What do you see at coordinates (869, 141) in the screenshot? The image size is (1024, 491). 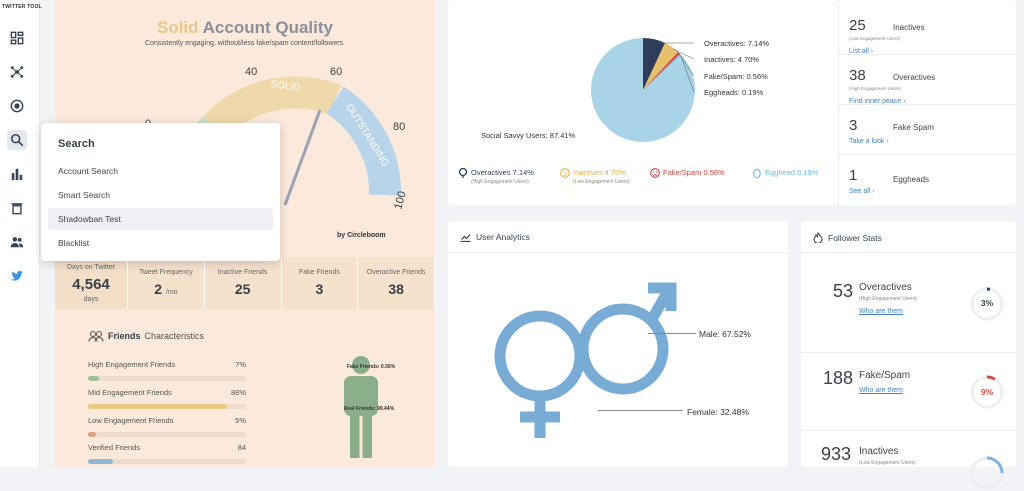 I see `take-a-look-link: Take a look ›` at bounding box center [869, 141].